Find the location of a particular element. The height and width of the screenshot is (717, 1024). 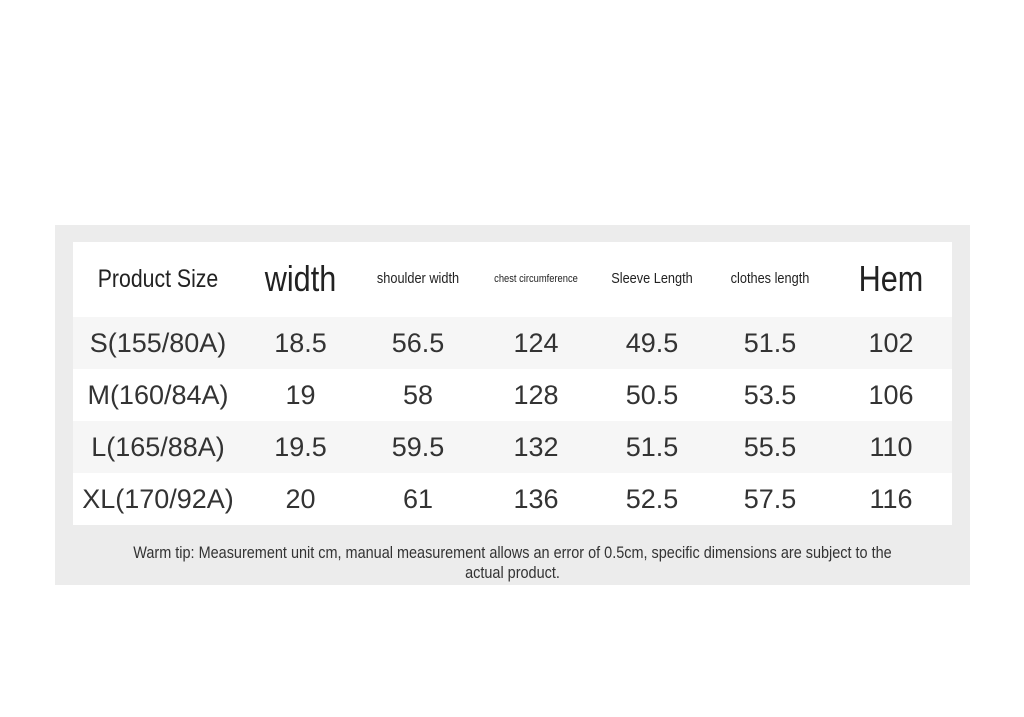

measurement: 50.5 is located at coordinates (652, 394).